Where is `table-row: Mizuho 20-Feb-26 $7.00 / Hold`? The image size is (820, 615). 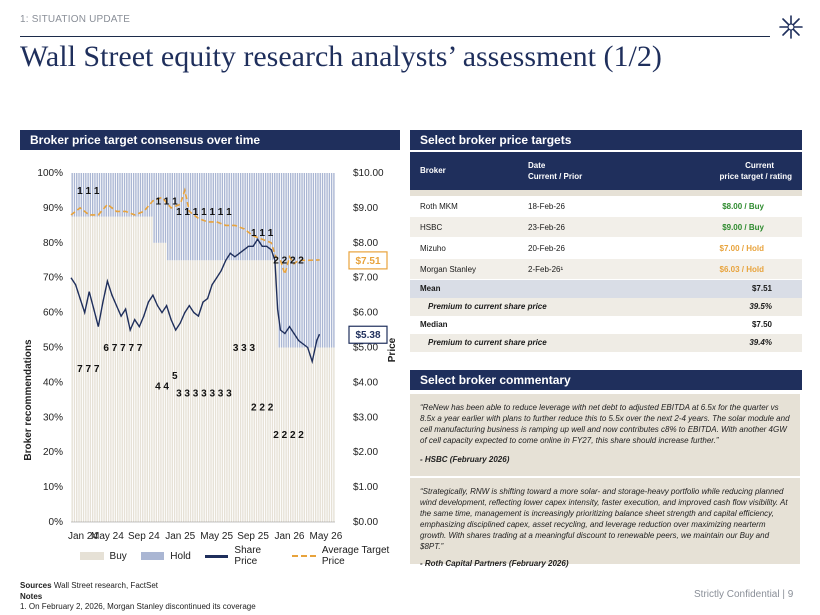
table-row: Mizuho 20-Feb-26 $7.00 / Hold is located at coordinates (606, 248).